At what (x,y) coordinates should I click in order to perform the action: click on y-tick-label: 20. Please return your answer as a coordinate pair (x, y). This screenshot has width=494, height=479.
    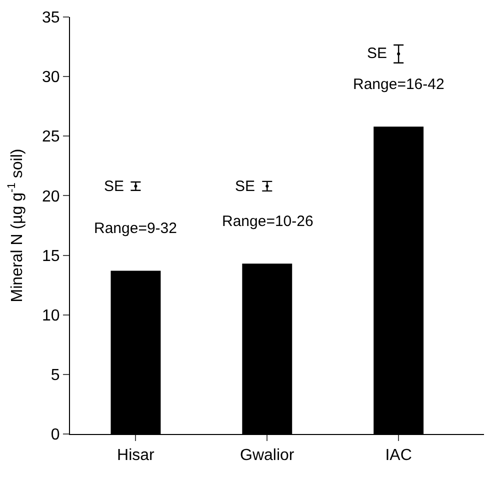
    Looking at the image, I should click on (51, 197).